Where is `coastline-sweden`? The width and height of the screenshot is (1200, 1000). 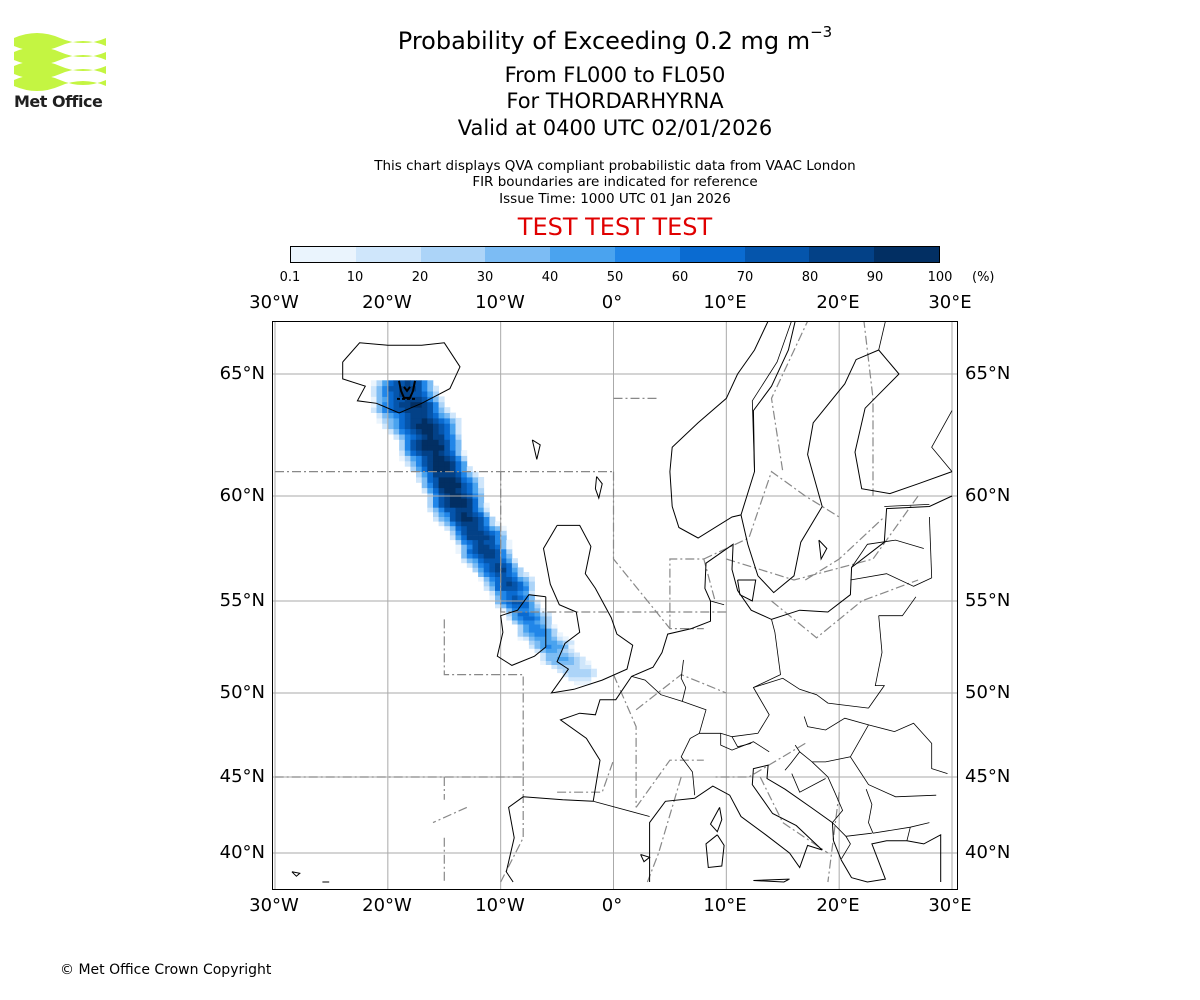
coastline-sweden is located at coordinates (809, 471).